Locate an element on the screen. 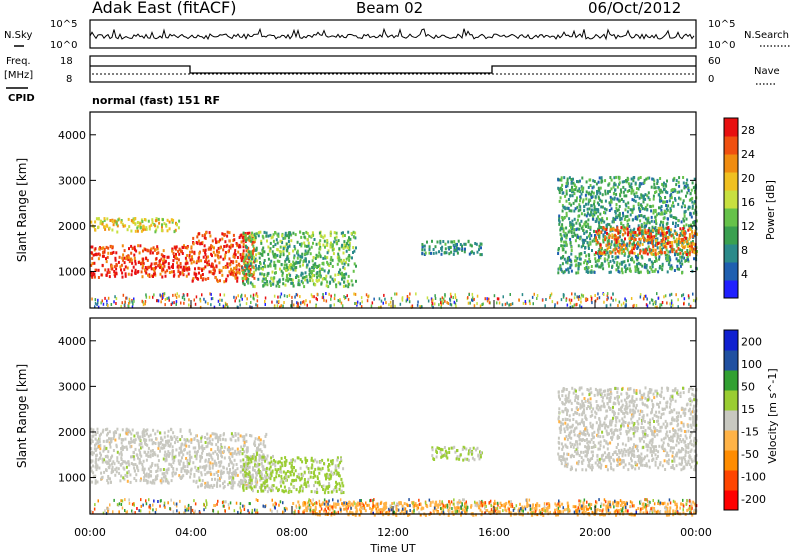 This screenshot has width=800, height=554. date-title: 06/Oct/2012 is located at coordinates (634, 8).